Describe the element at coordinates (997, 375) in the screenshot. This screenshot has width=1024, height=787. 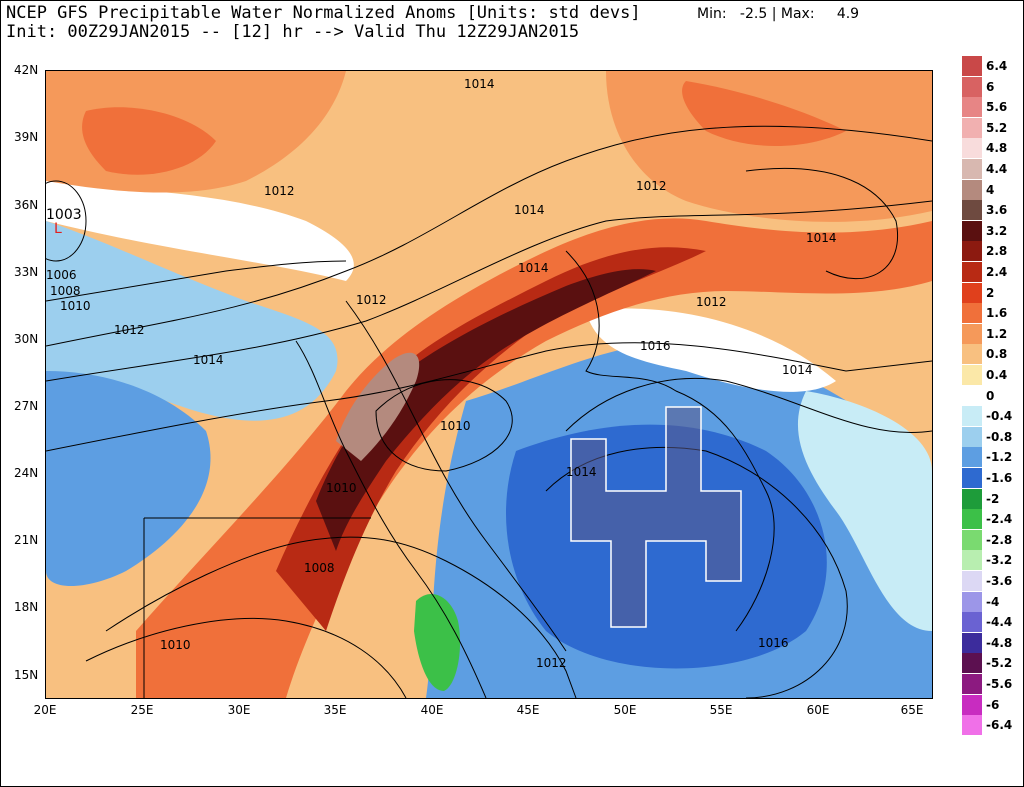
I see `legend-label: 0.4` at that location.